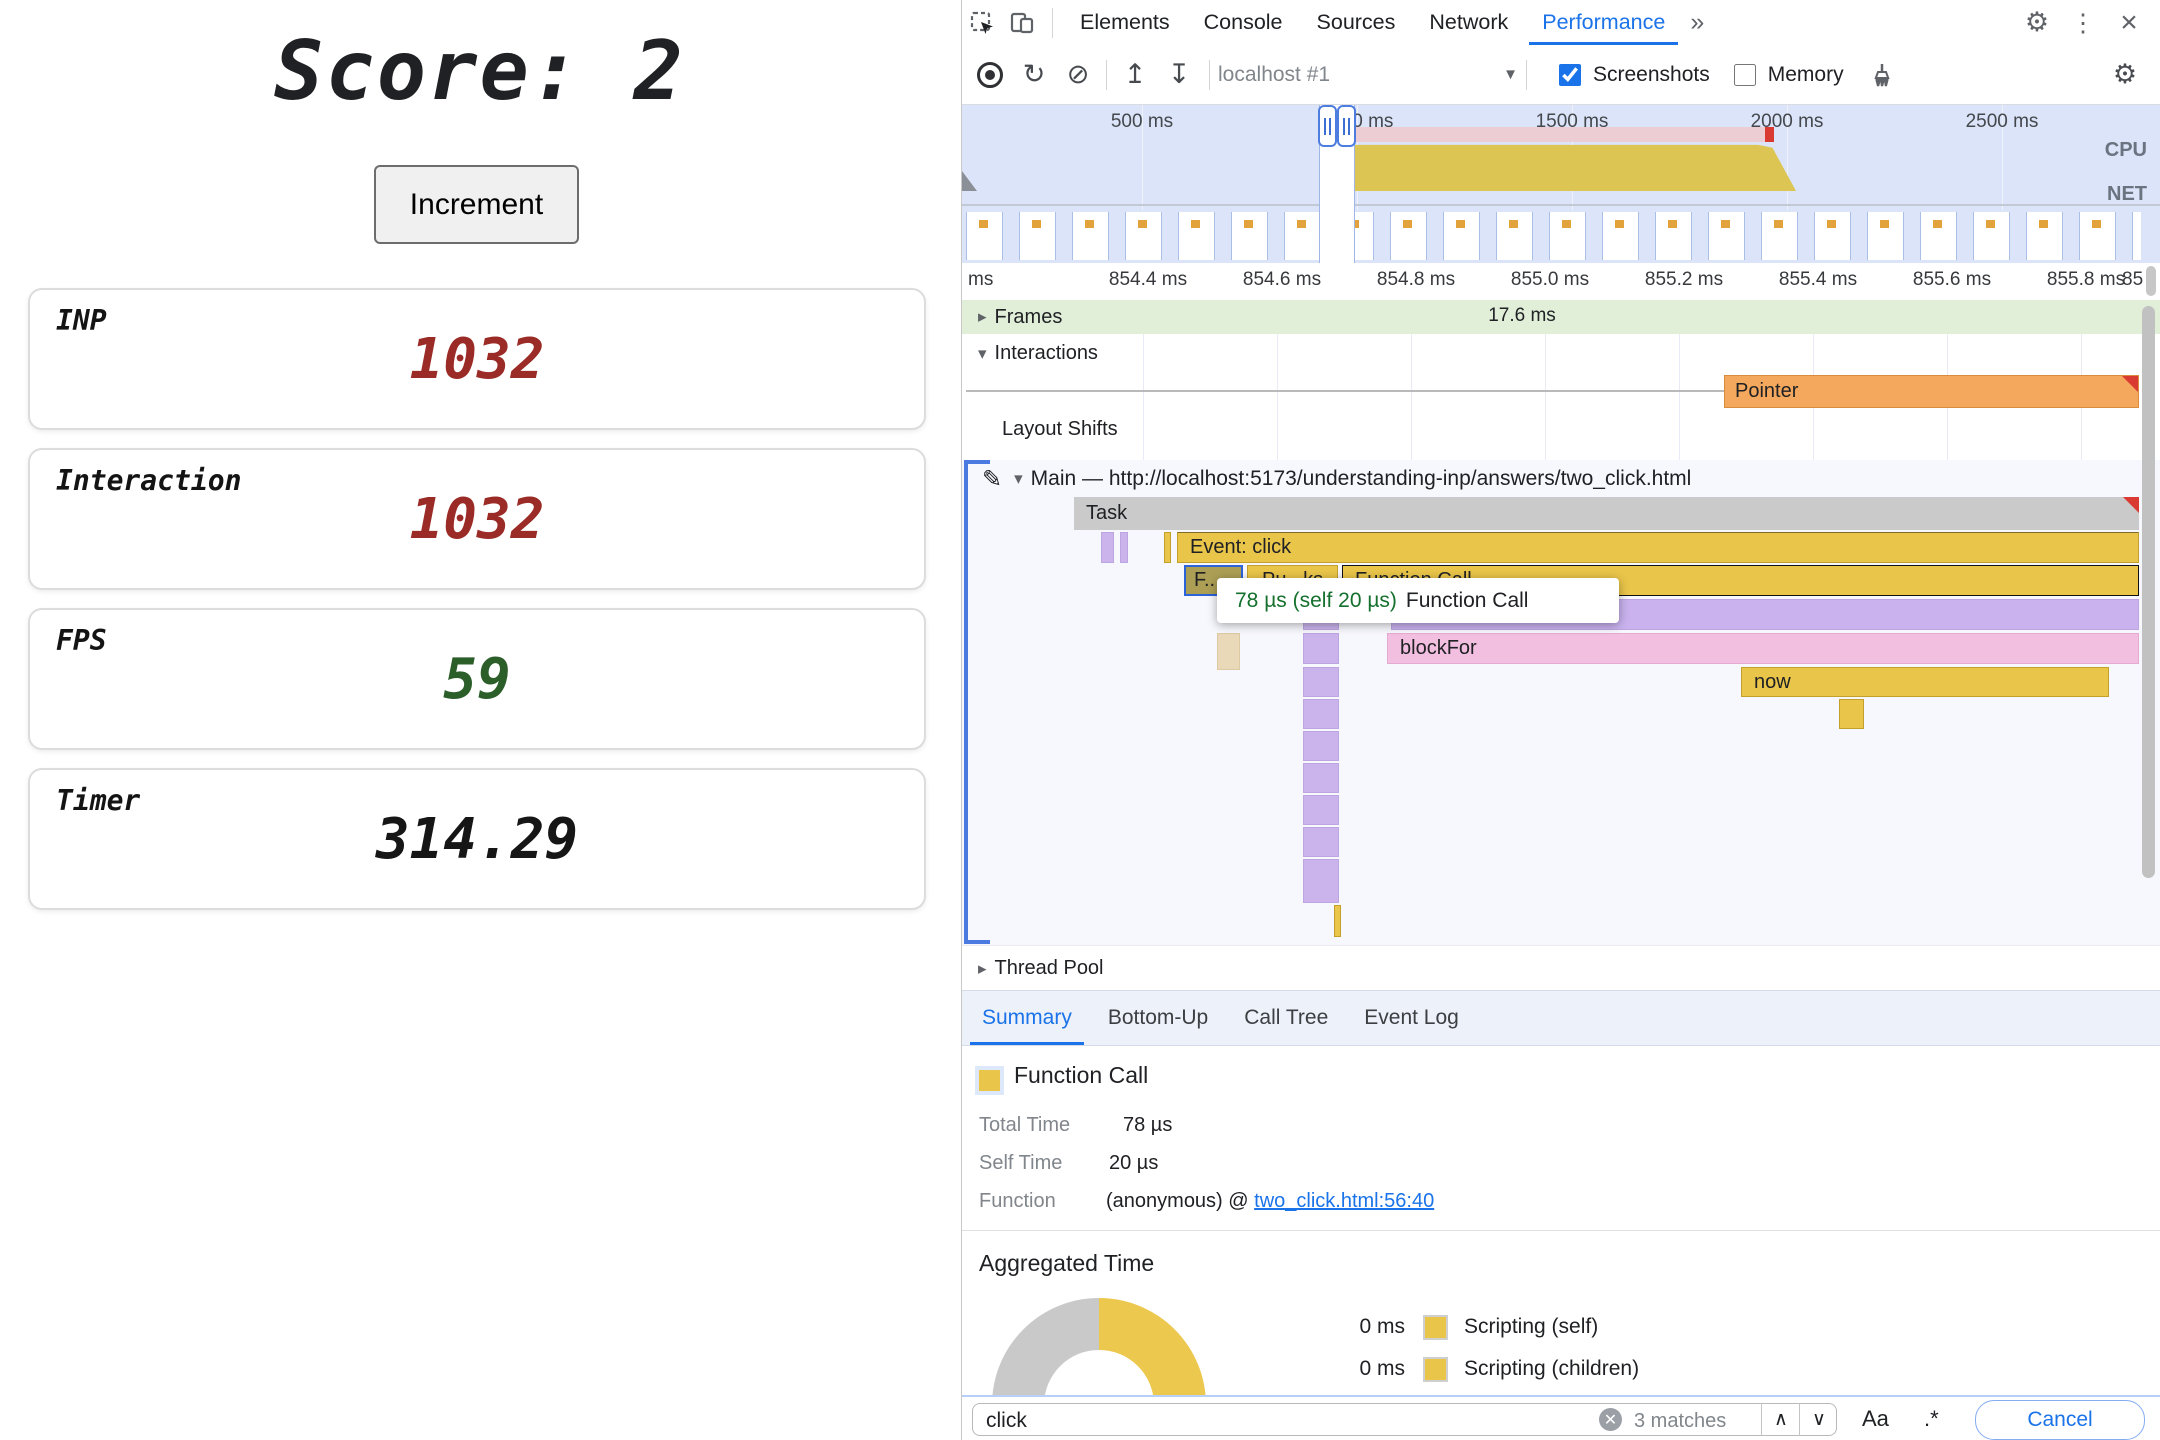 This screenshot has width=2160, height=1440. Describe the element at coordinates (1030, 353) in the screenshot. I see `interactions-track: ▾ Interactions` at that location.